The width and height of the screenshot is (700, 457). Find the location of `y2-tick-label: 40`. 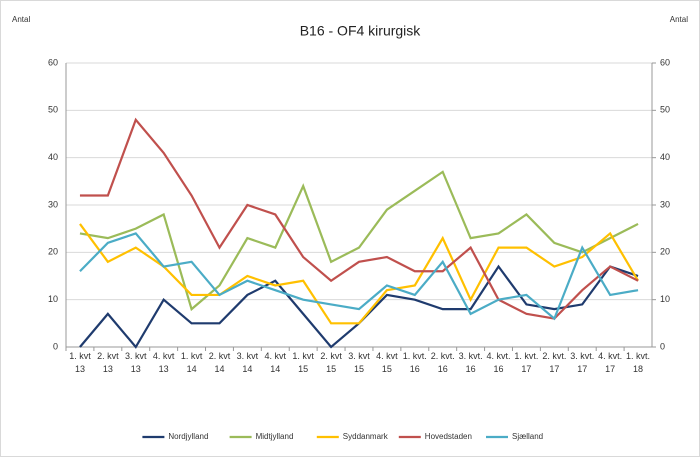

y2-tick-label: 40 is located at coordinates (665, 157).